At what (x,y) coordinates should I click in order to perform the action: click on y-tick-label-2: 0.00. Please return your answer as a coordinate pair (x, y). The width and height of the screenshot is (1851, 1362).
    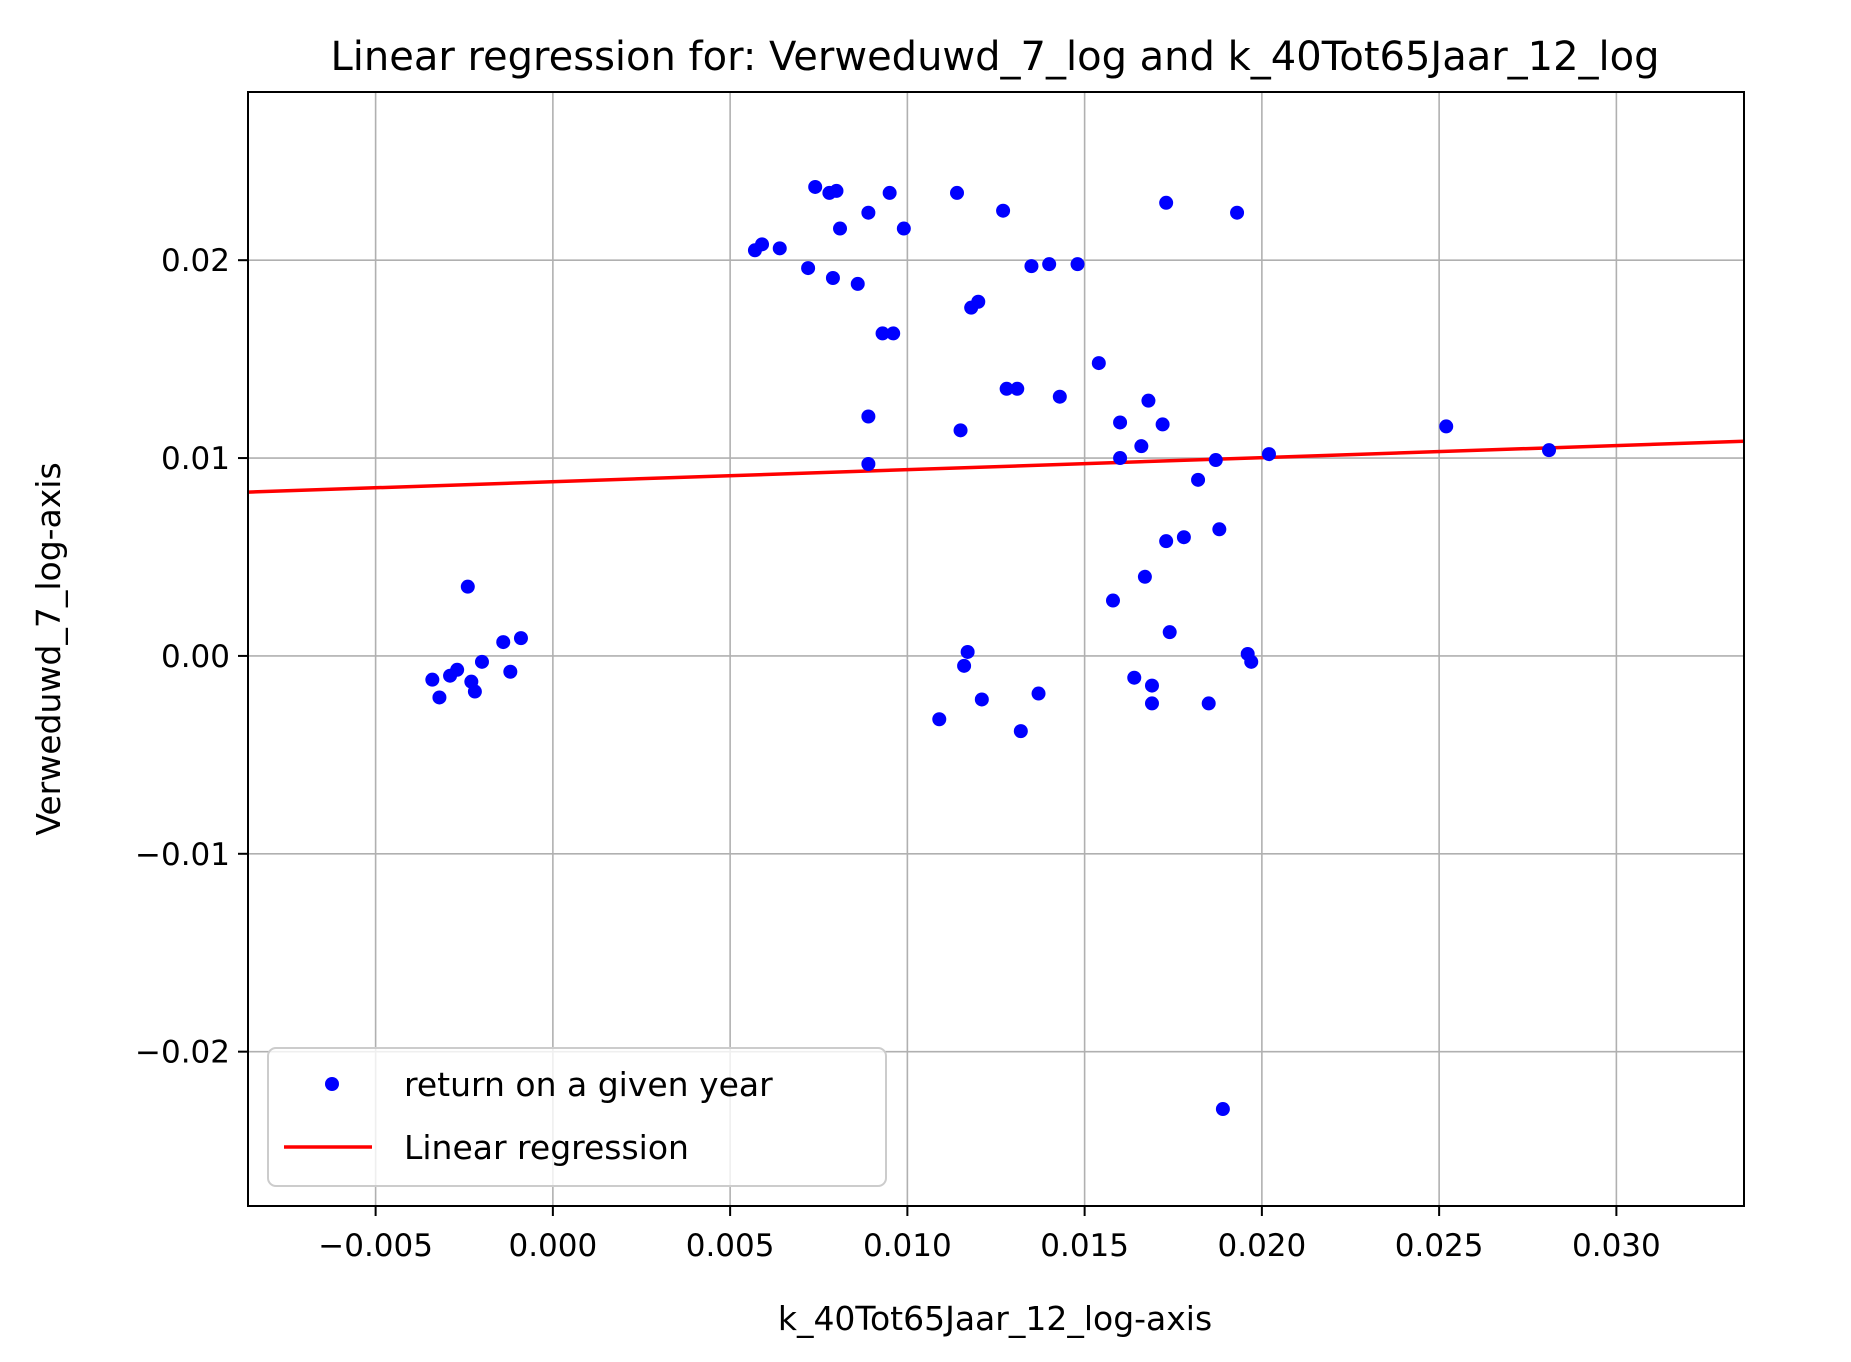
    Looking at the image, I should click on (195, 657).